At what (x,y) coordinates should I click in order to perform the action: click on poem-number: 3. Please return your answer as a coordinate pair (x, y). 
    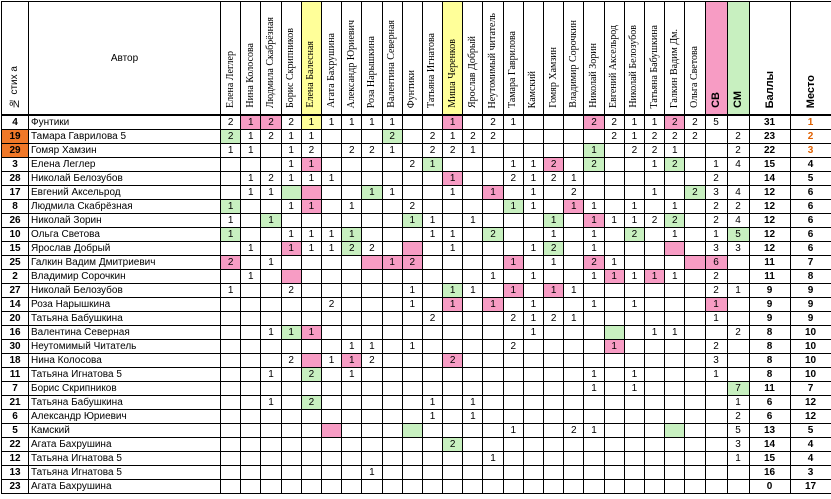
    Looking at the image, I should click on (15, 165).